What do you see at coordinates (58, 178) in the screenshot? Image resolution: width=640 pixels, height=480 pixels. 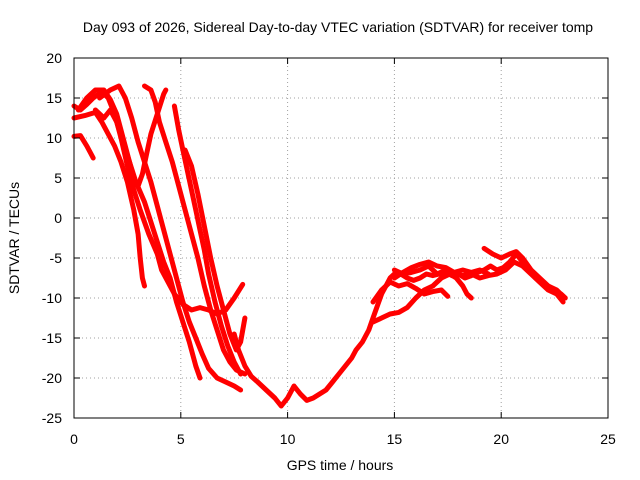 I see `y-tick-label: 5` at bounding box center [58, 178].